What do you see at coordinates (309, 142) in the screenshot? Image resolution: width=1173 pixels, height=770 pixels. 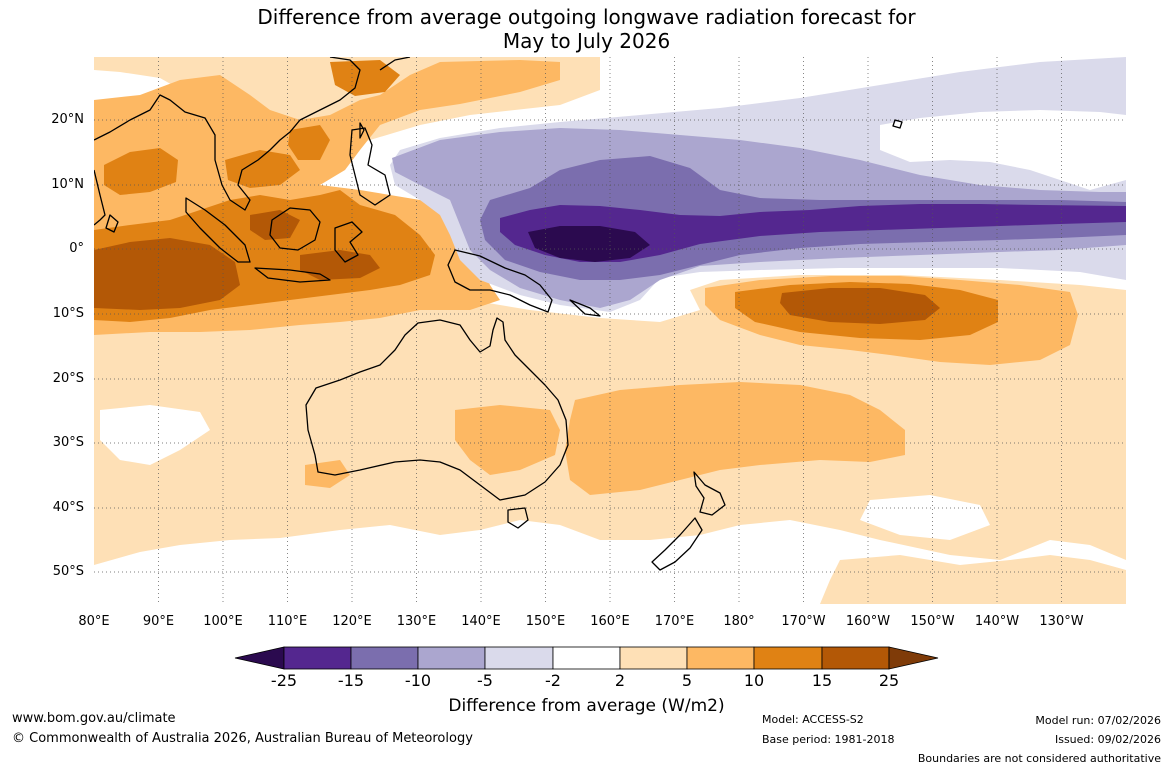 I see `anomaly-patch-dark-orange-scs` at bounding box center [309, 142].